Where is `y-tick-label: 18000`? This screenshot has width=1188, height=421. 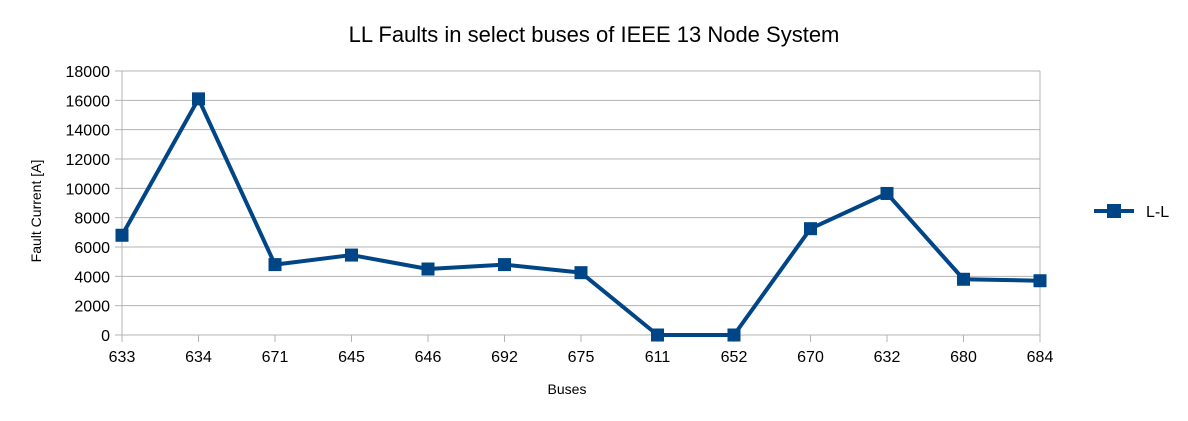
y-tick-label: 18000 is located at coordinates (88, 72).